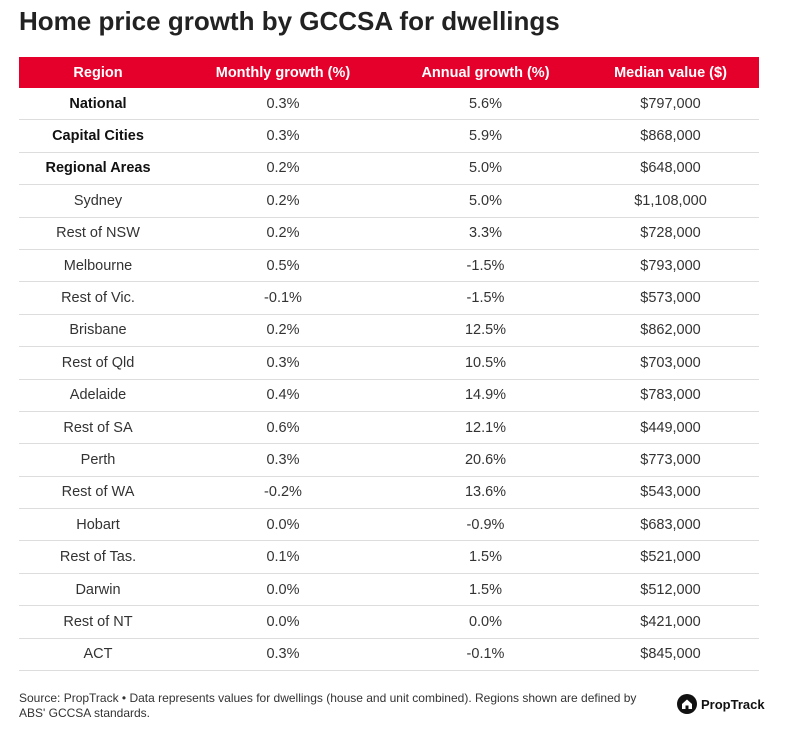 This screenshot has width=791, height=754. Describe the element at coordinates (670, 298) in the screenshot. I see `table-cell: $573,000` at that location.